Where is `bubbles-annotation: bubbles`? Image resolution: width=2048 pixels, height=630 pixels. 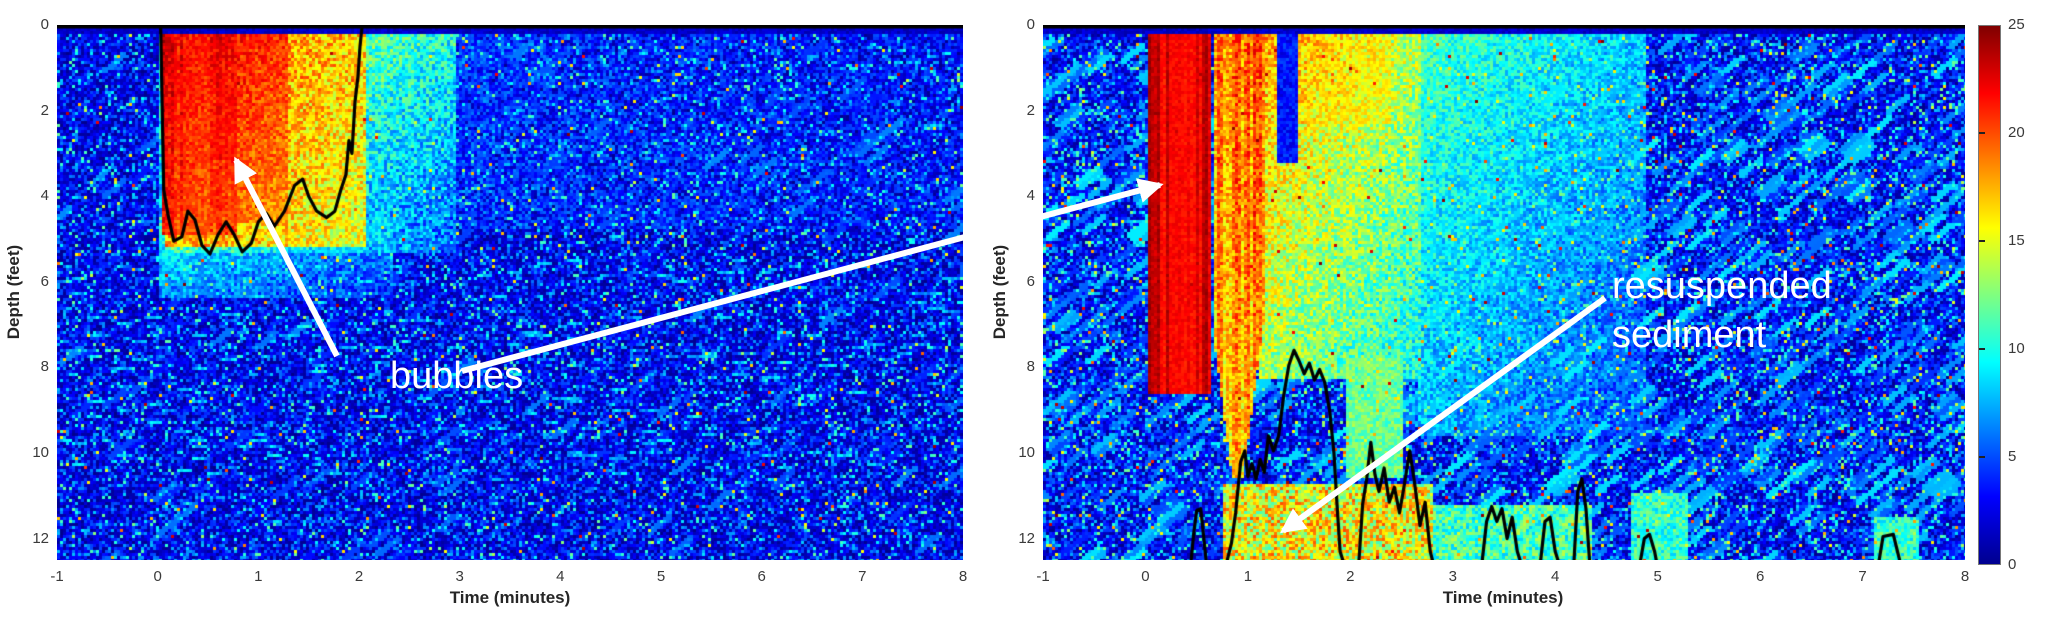 bubbles-annotation: bubbles is located at coordinates (457, 376).